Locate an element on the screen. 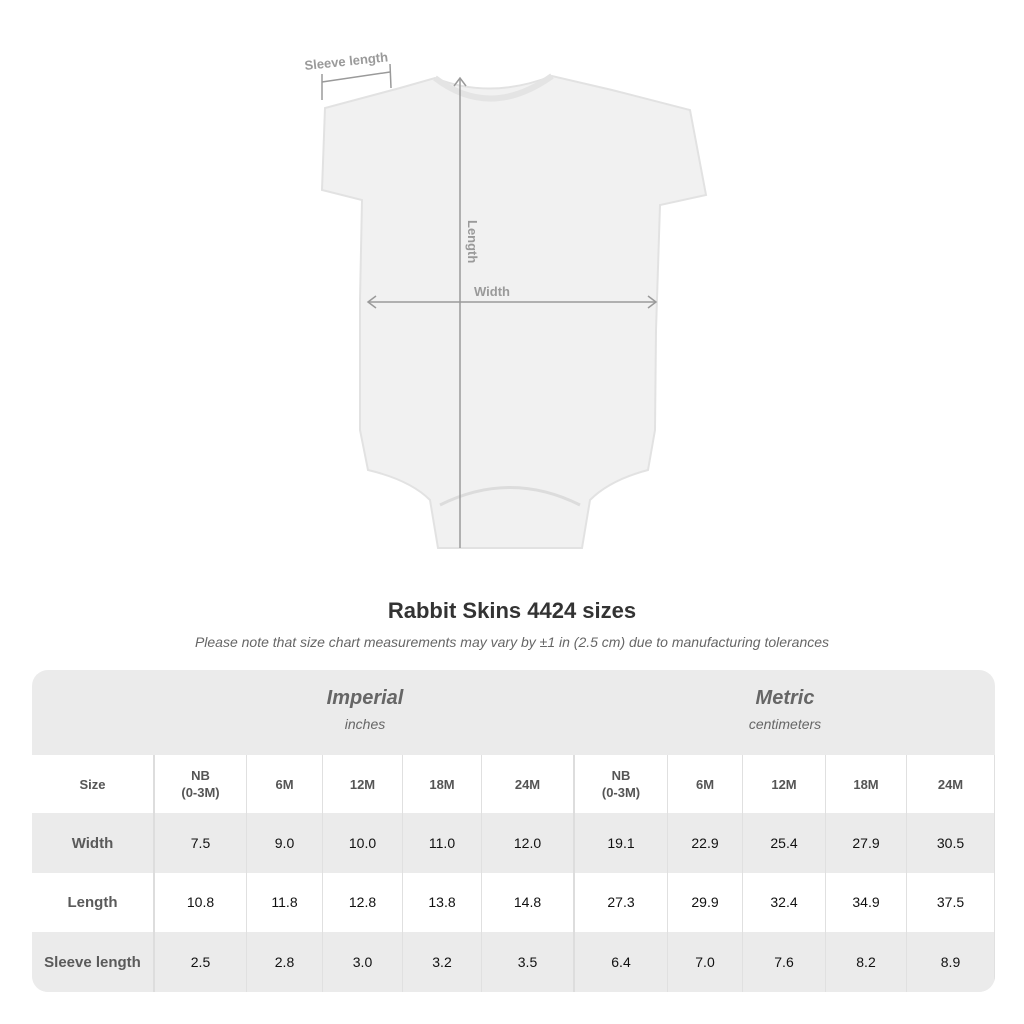 This screenshot has width=1024, height=1024. metric-value-cell: 37.5 is located at coordinates (951, 902).